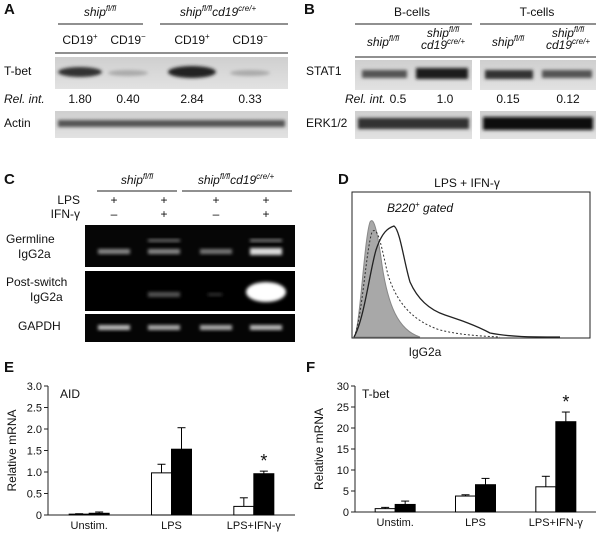 The image size is (600, 538). Describe the element at coordinates (39, 326) in the screenshot. I see `gel-label: GAPDH` at that location.